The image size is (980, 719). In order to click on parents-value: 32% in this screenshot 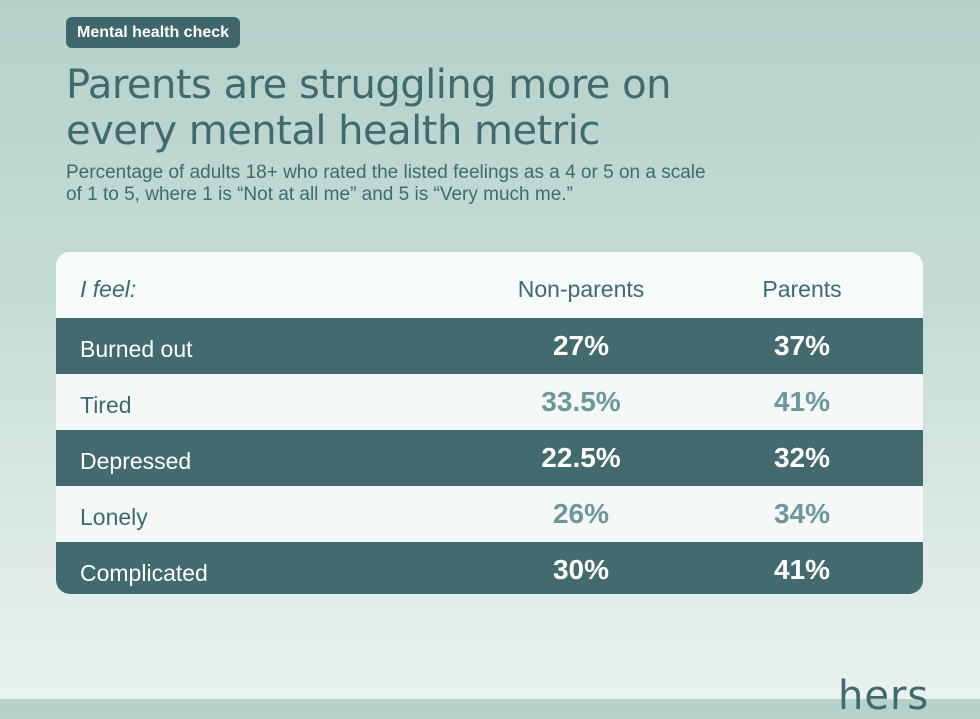, I will do `click(802, 457)`.